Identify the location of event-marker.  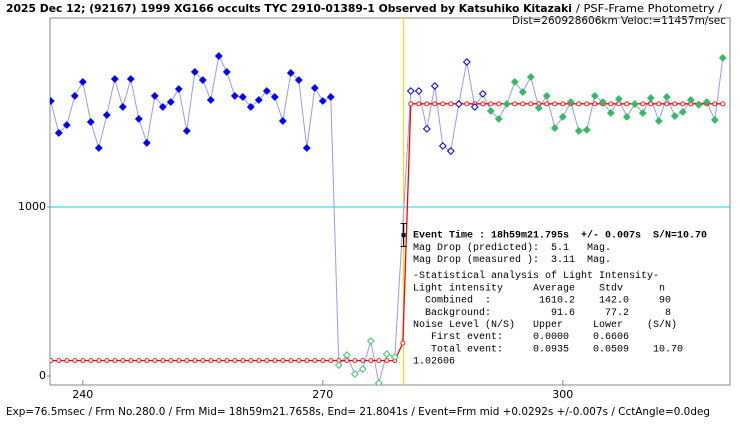
(403, 235).